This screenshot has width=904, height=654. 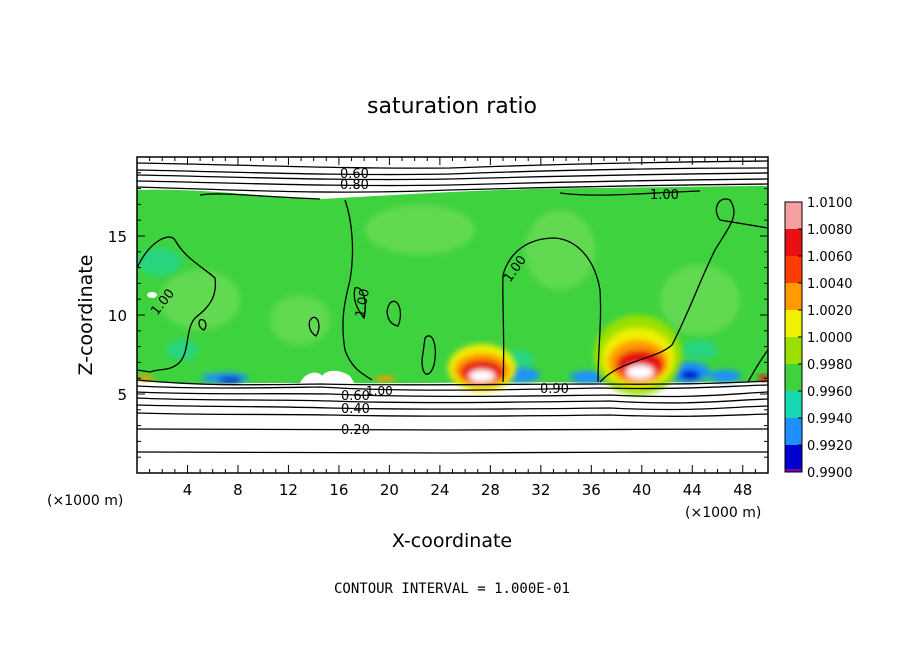 What do you see at coordinates (482, 368) in the screenshot?
I see `warm-plume-left` at bounding box center [482, 368].